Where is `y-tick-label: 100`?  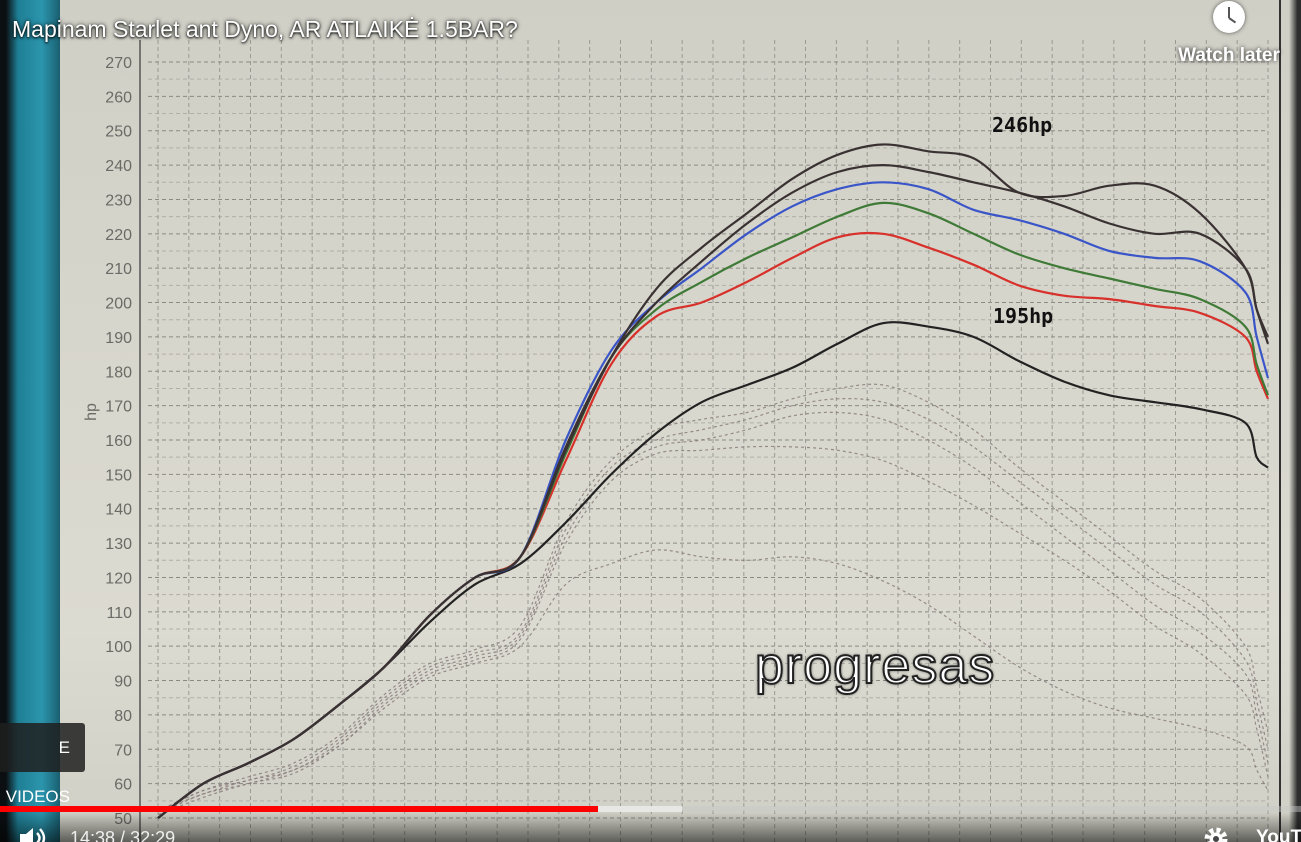
y-tick-label: 100 is located at coordinates (118, 647).